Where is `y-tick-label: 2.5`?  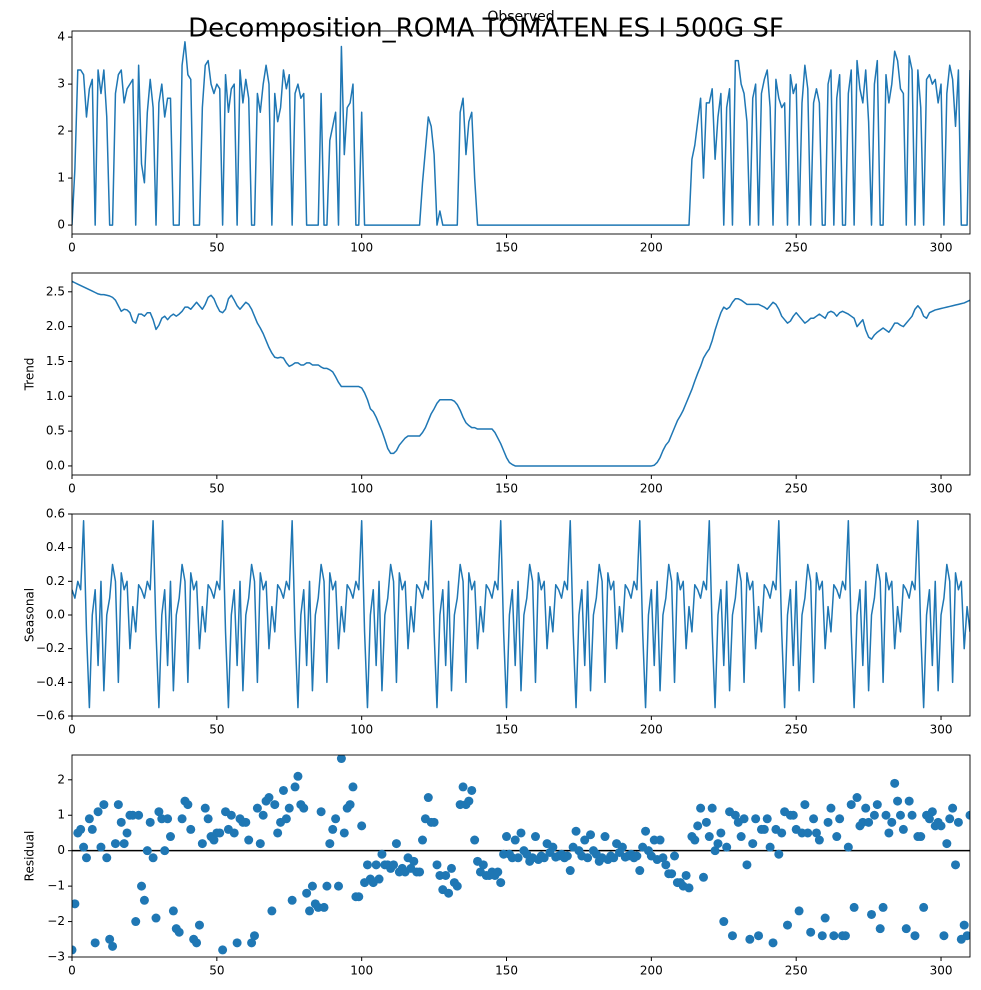
y-tick-label: 2.5 is located at coordinates (55, 291).